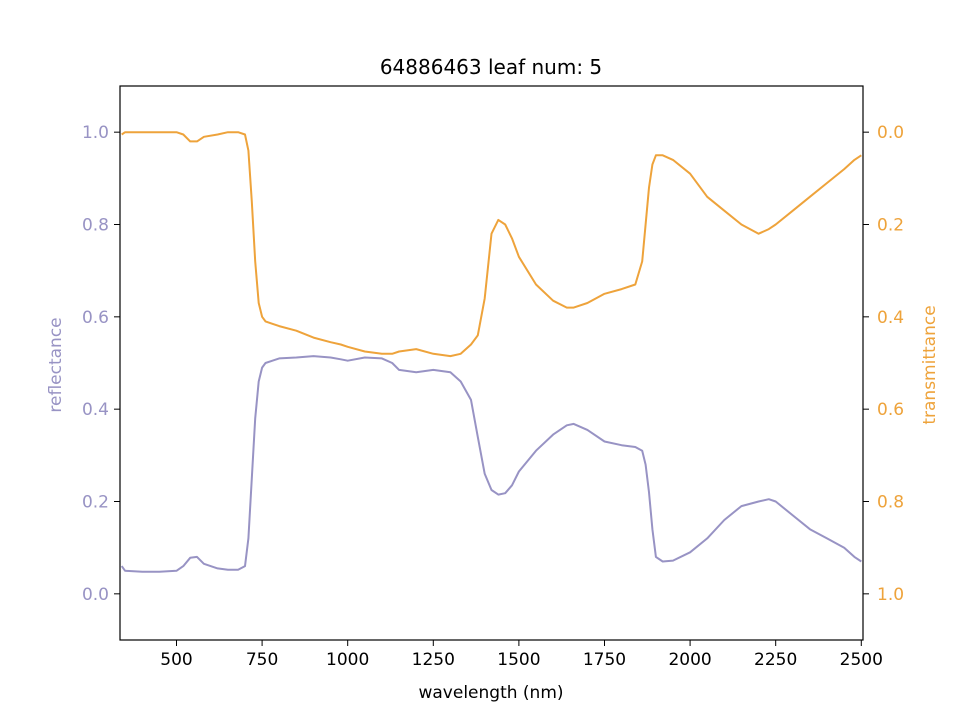 The image size is (960, 720). What do you see at coordinates (890, 133) in the screenshot?
I see `y-right-tick-label: 0.0` at bounding box center [890, 133].